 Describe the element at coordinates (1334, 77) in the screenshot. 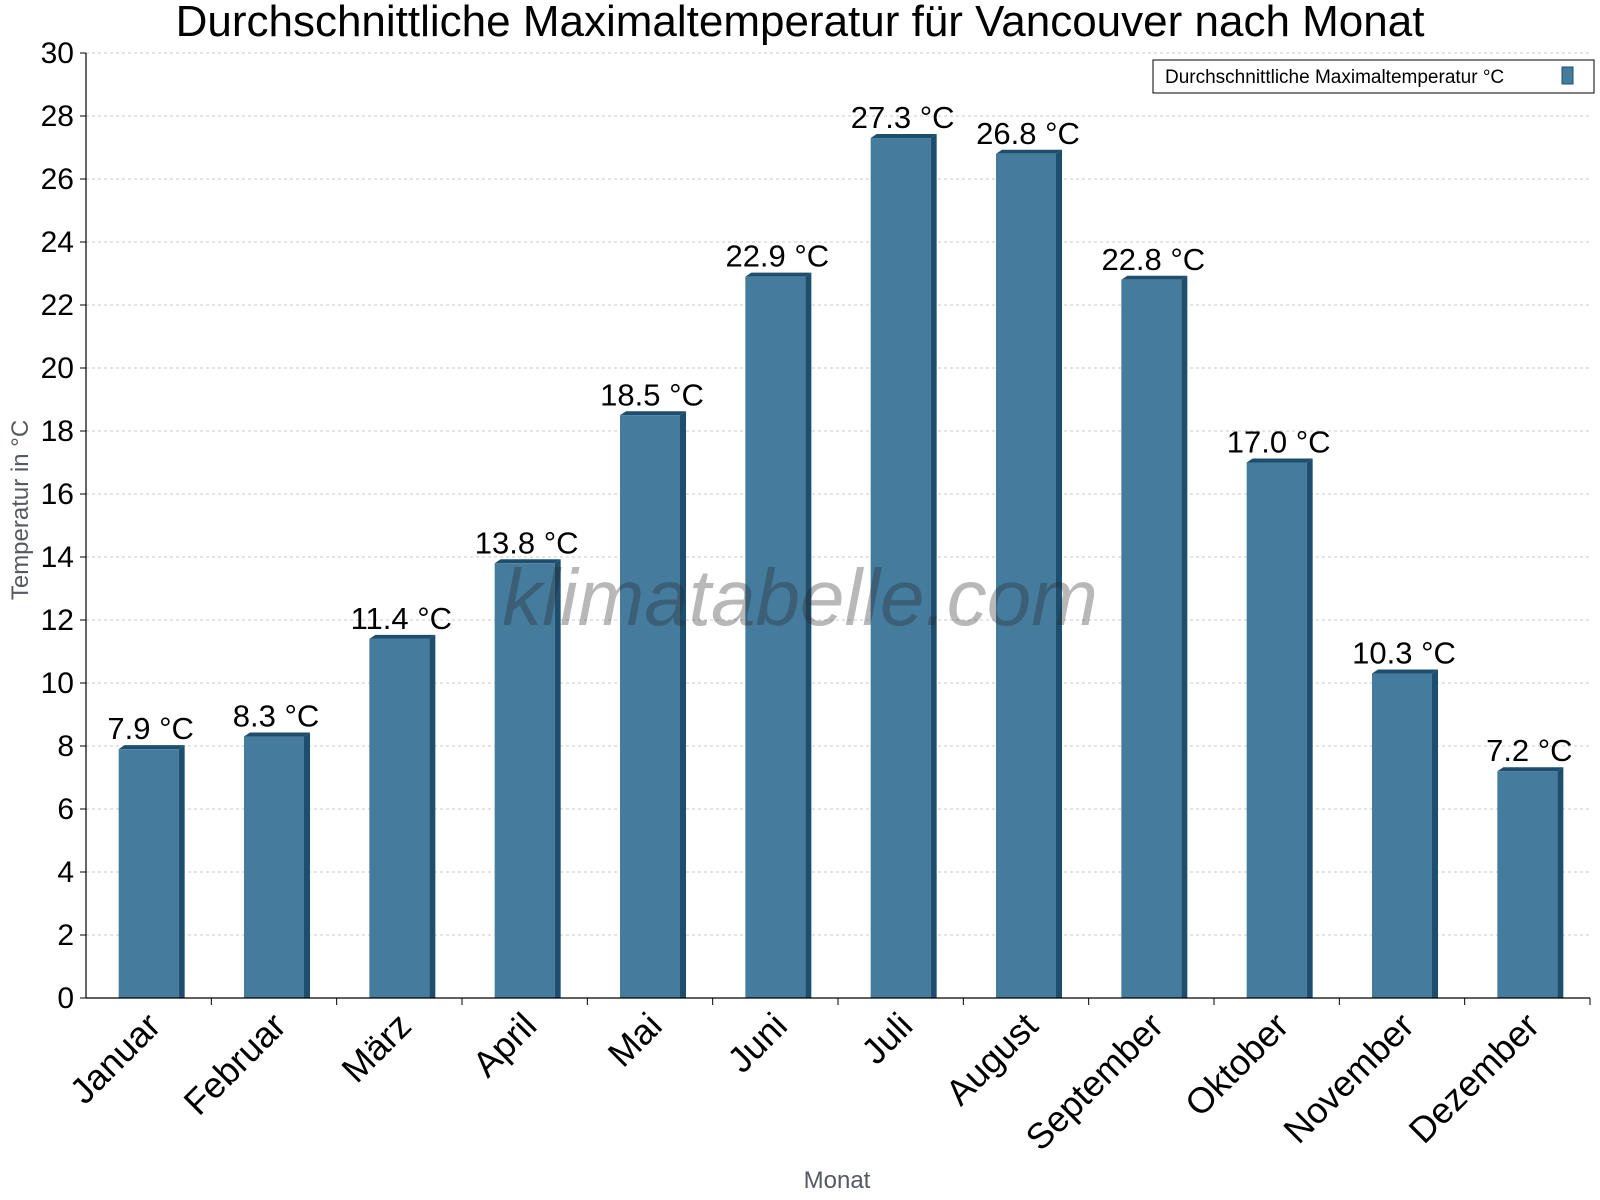

I see `legend-label: Durchschnittliche Maximaltemperatur °C` at that location.